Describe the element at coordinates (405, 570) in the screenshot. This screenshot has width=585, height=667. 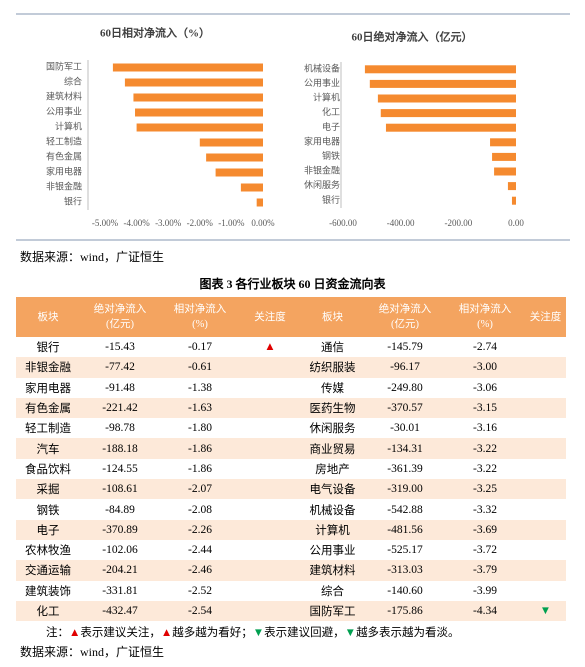
I see `table-cell: -313.03` at that location.